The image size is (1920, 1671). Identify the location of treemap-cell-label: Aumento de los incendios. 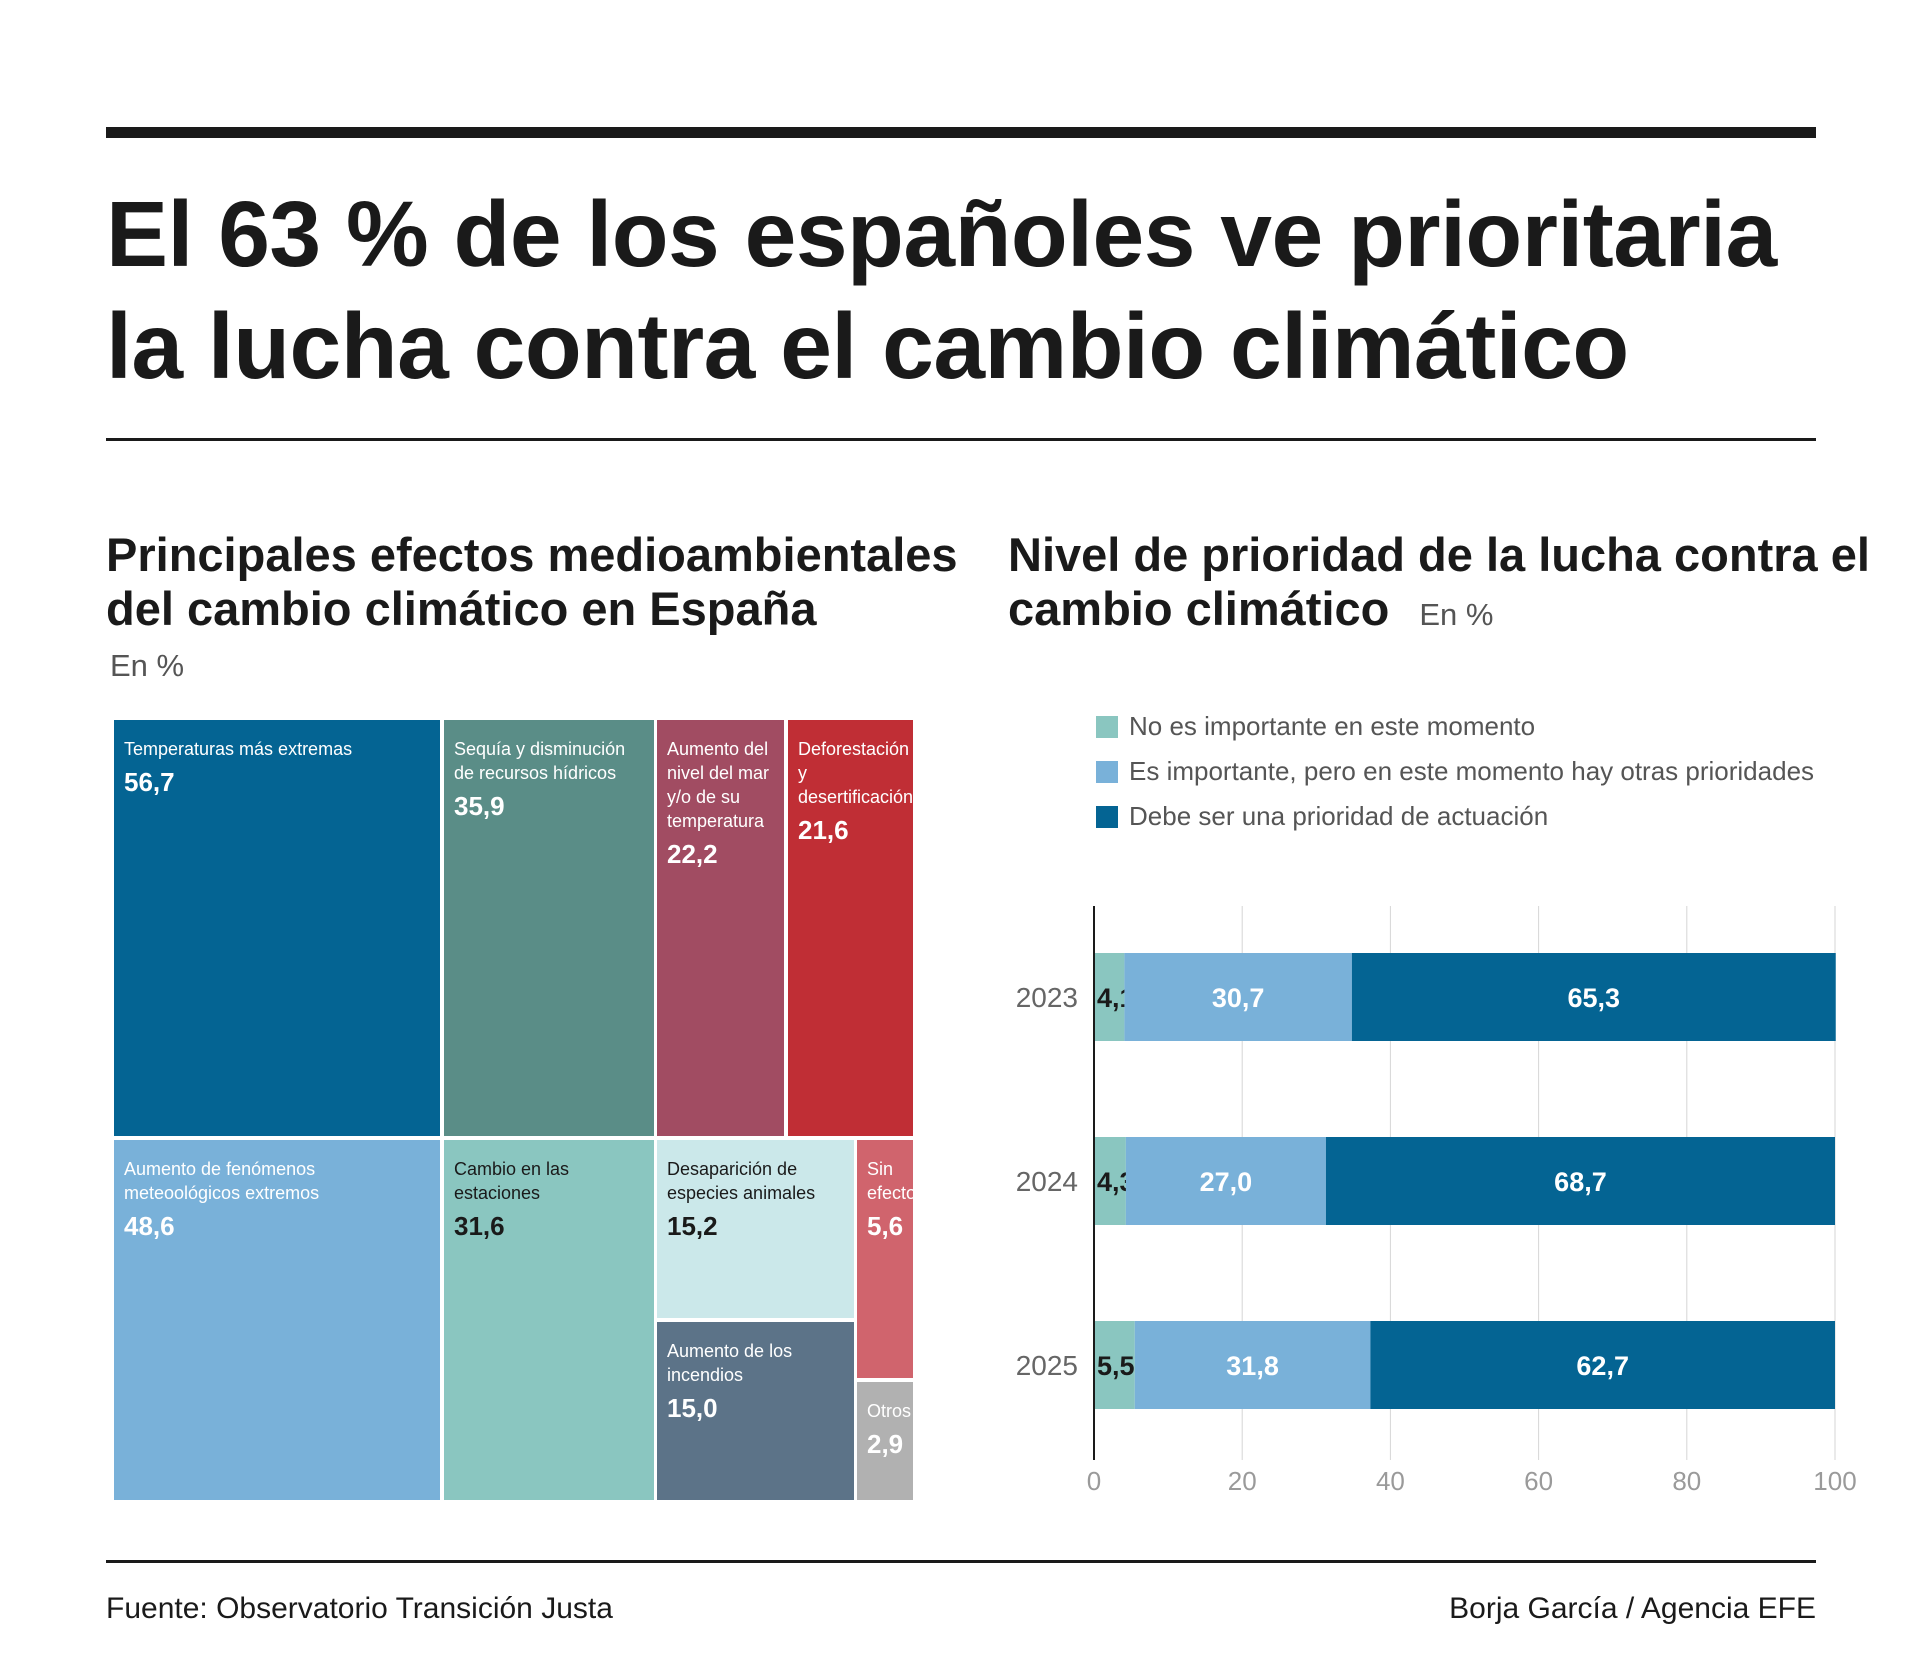
(729, 1363).